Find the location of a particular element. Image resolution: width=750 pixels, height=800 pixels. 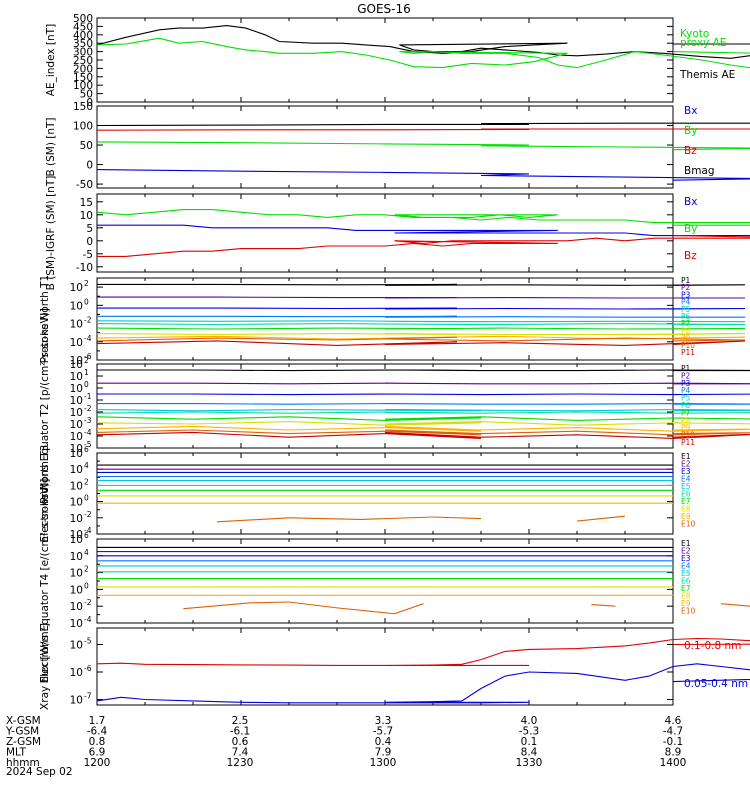

series-line-P4 is located at coordinates (421, 316).